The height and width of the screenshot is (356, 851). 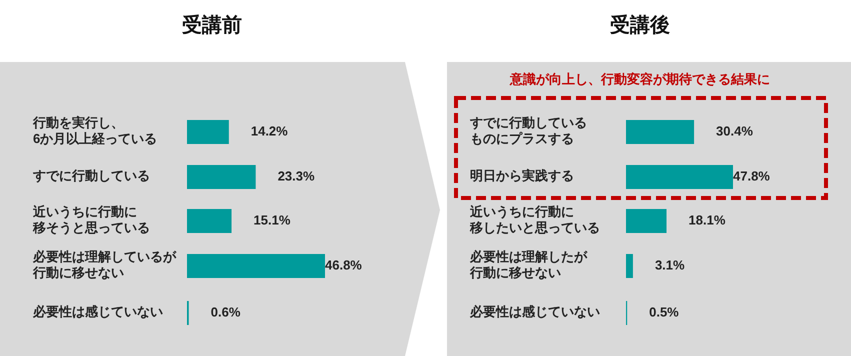 What do you see at coordinates (91, 220) in the screenshot?
I see `y-tick-label: 近いうちに行動に移そうと思っている` at bounding box center [91, 220].